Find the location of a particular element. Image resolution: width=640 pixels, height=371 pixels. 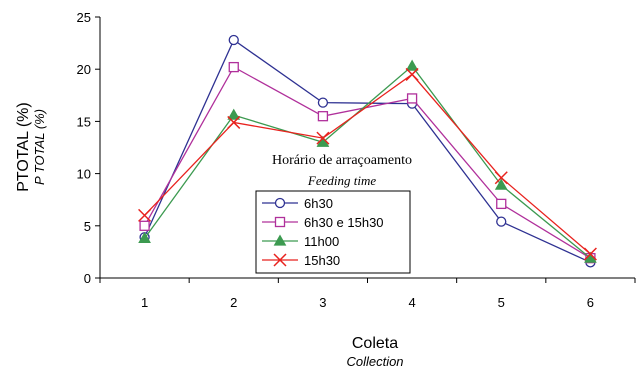

y-axis-subtitle: P TOTAL (%) is located at coordinates (39, 147).